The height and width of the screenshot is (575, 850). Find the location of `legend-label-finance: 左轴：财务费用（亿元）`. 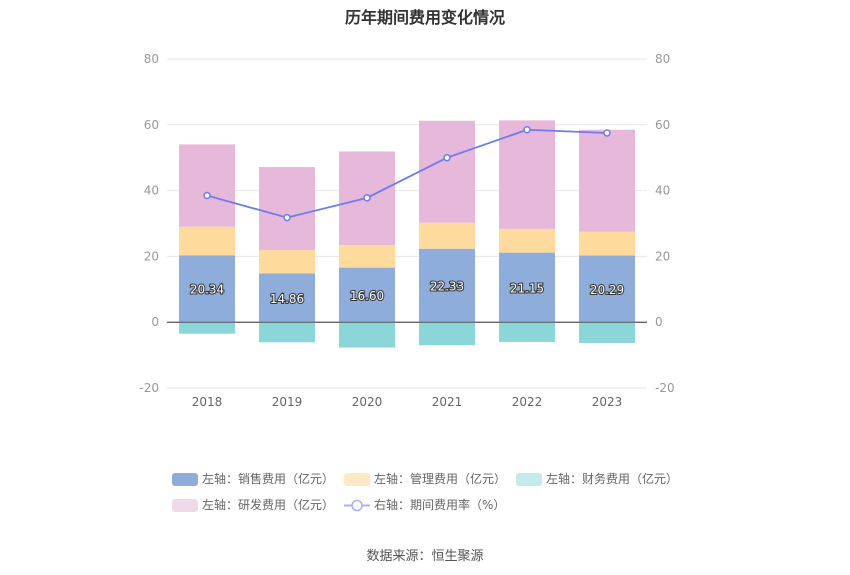

legend-label-finance: 左轴：财务费用（亿元） is located at coordinates (612, 479).